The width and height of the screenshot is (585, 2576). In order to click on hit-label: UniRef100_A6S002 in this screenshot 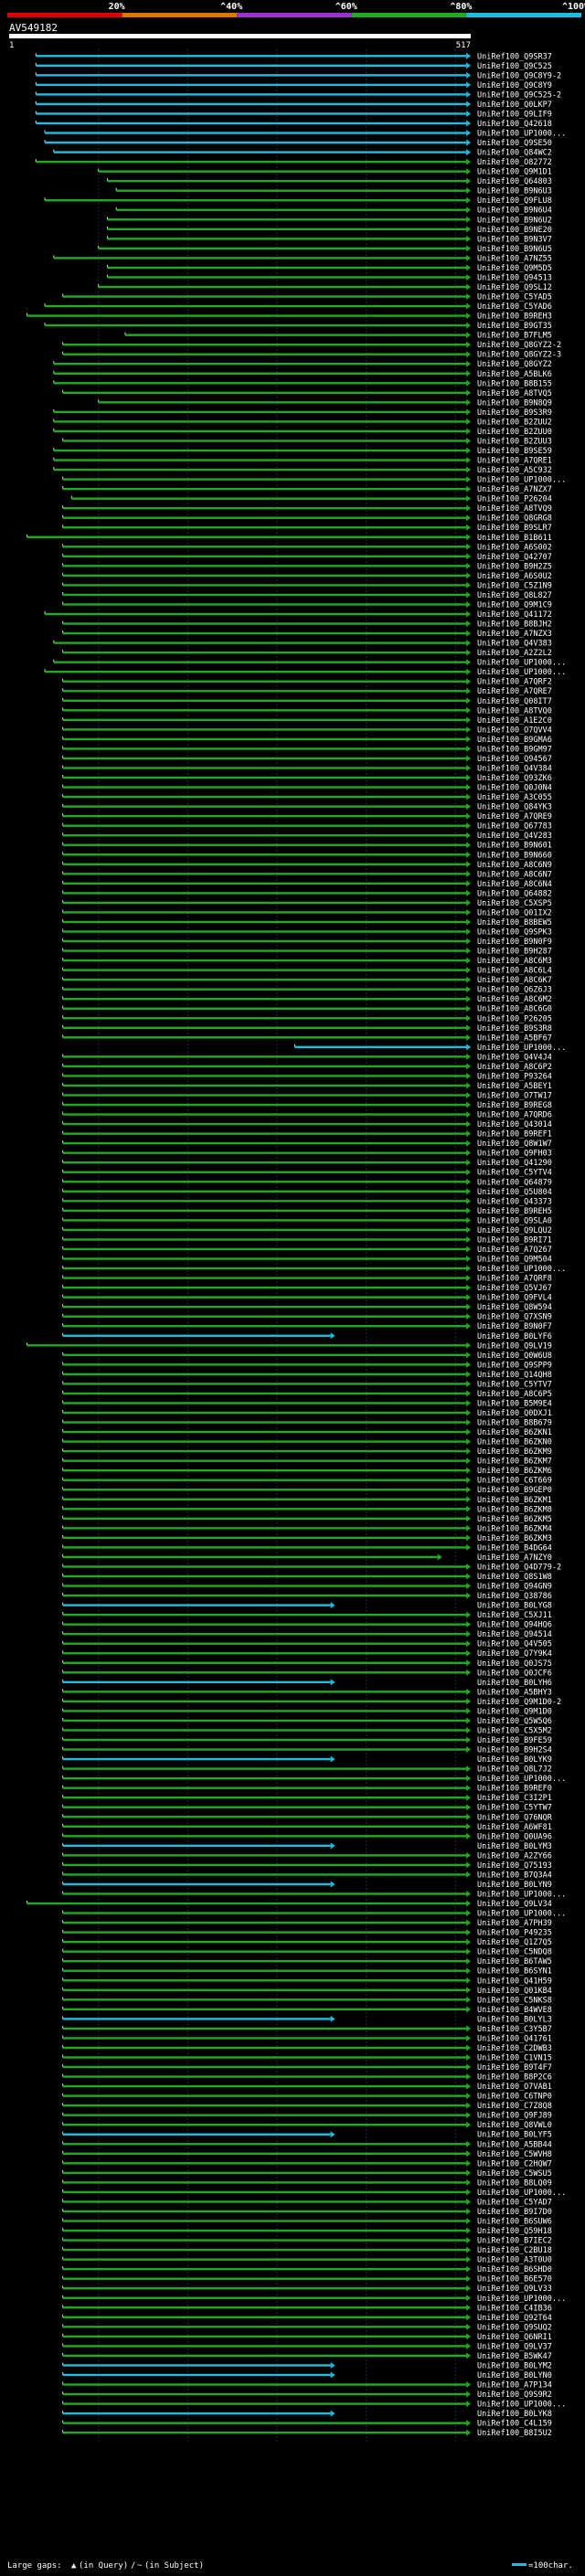, I will do `click(514, 547)`.